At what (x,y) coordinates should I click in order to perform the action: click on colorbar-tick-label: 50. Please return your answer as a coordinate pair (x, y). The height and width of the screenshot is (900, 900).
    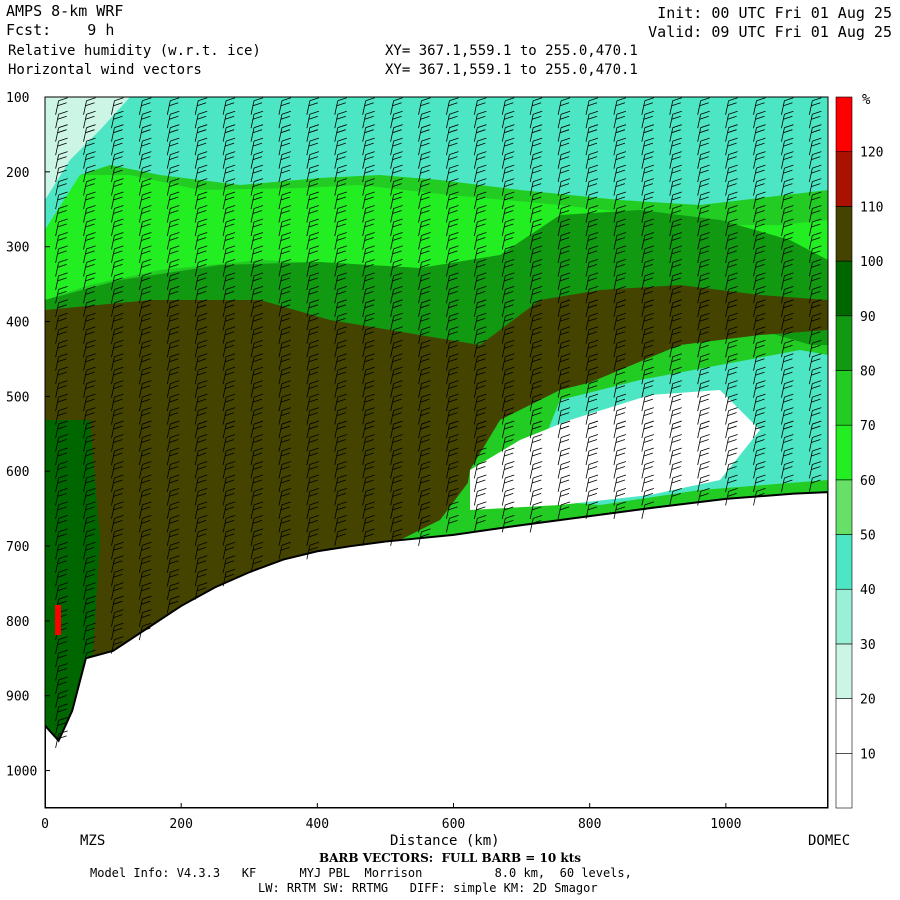
    Looking at the image, I should click on (868, 536).